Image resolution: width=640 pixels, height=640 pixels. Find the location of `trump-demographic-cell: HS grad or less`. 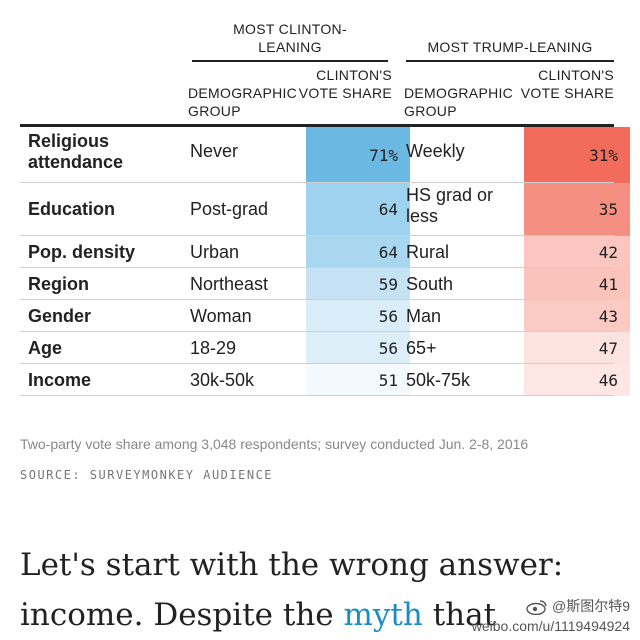

trump-demographic-cell: HS grad or less is located at coordinates (450, 205).